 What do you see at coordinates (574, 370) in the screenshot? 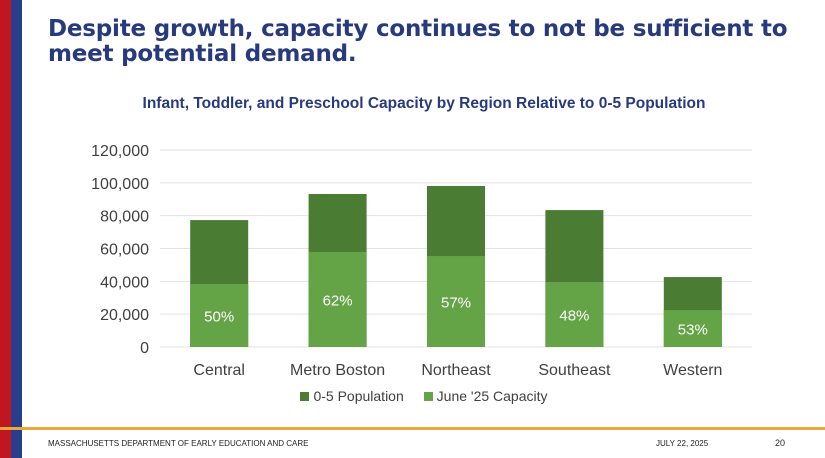
I see `x-tick-label: Southeast` at bounding box center [574, 370].